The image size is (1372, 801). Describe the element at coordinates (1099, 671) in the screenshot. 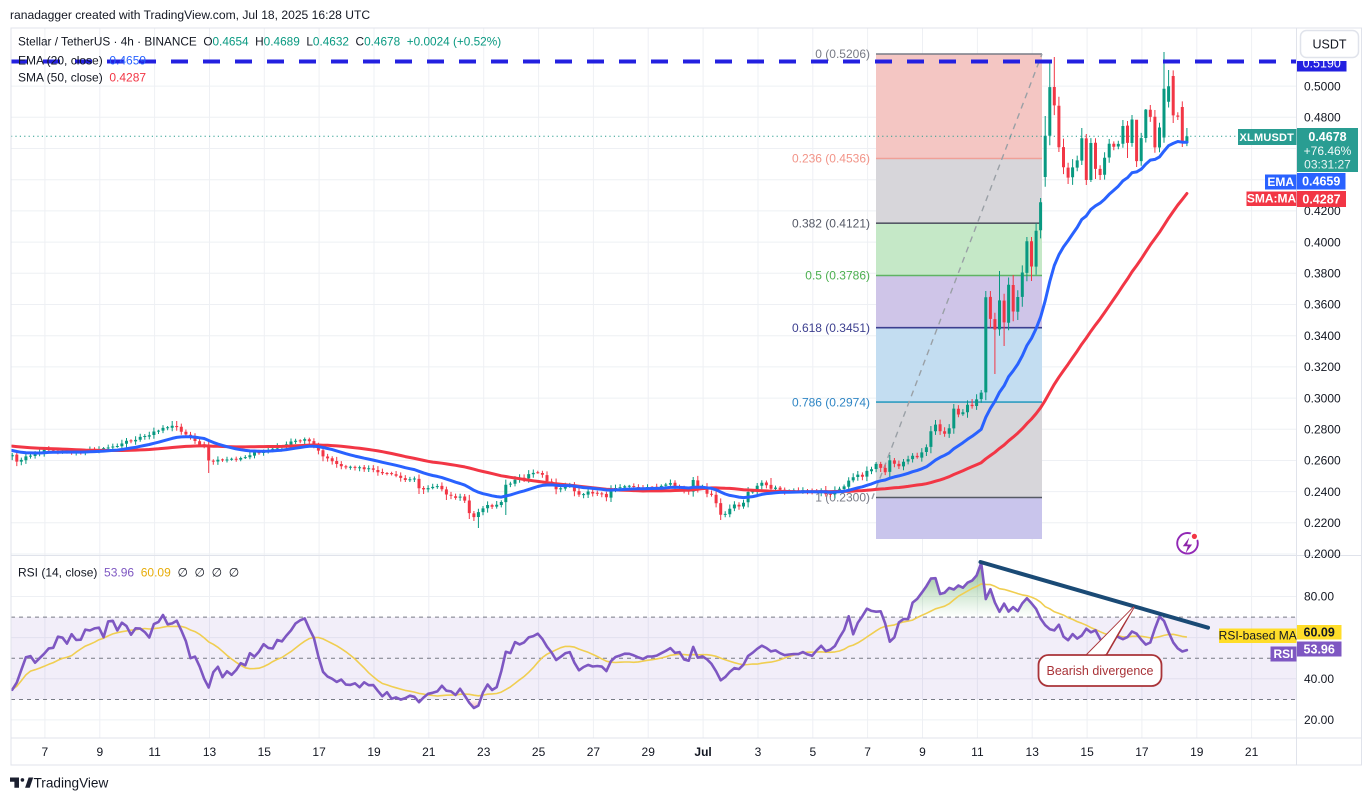

I see `svg-text: Bearish divergence` at that location.